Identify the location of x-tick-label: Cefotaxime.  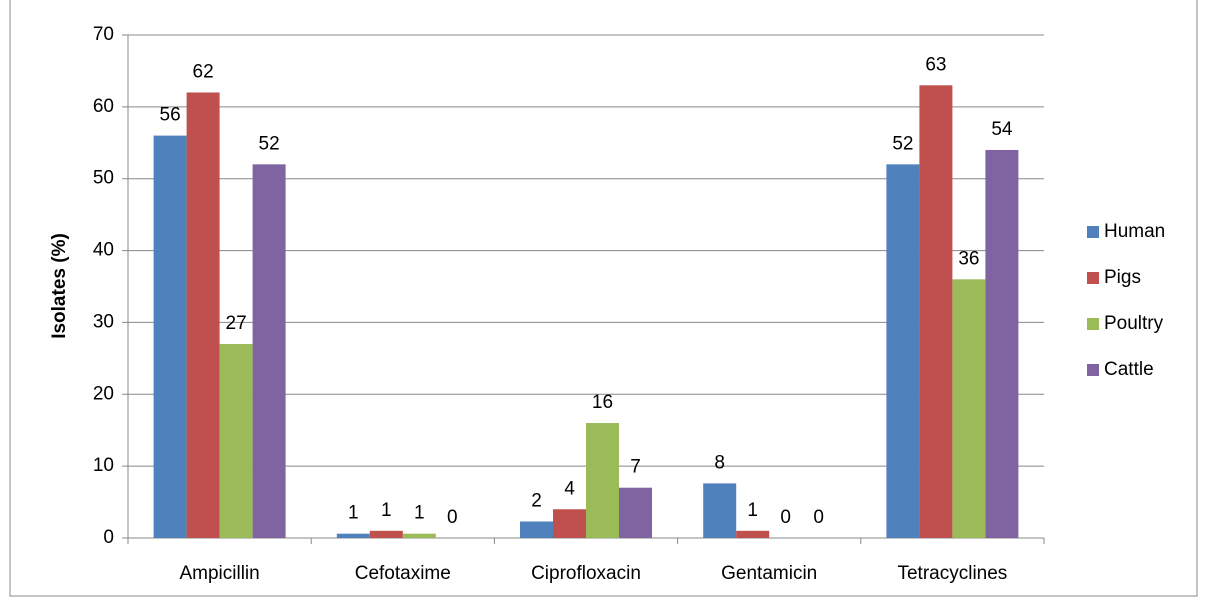
(403, 573).